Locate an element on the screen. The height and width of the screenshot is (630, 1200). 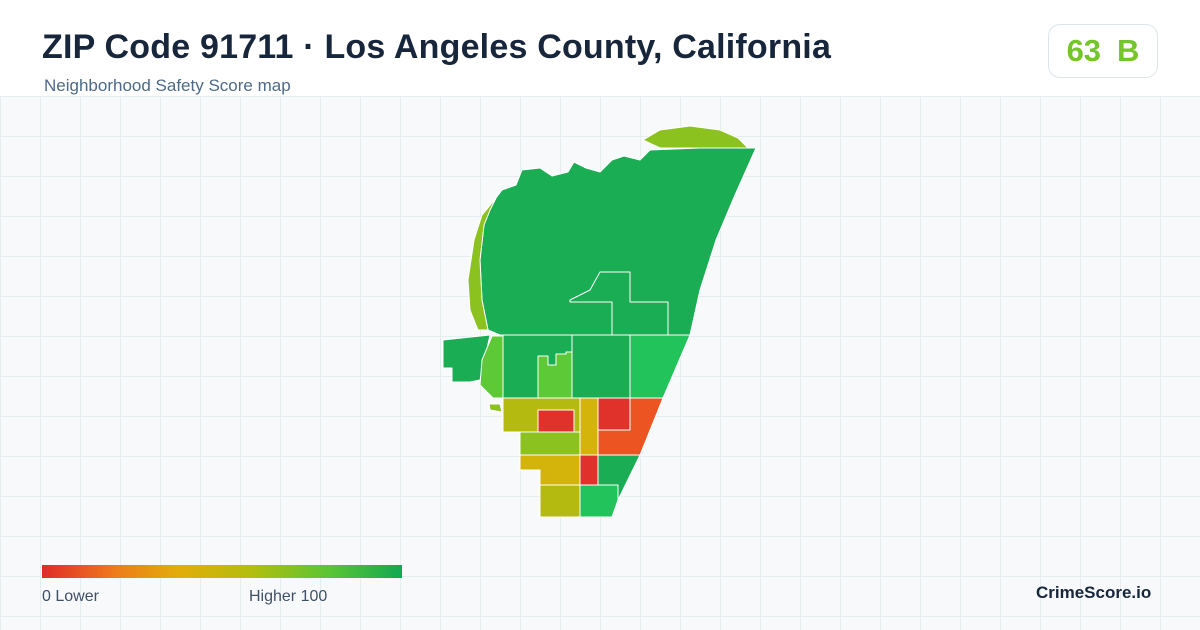
map-region-yellow-green-band is located at coordinates (550, 443).